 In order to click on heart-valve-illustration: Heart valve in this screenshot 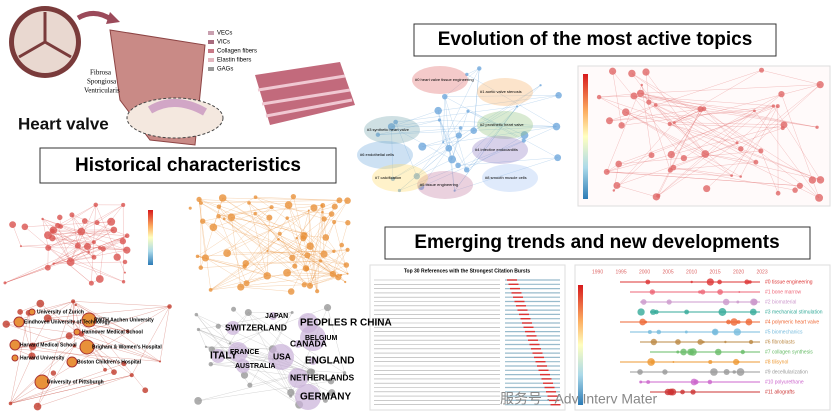, I will do `click(182, 76)`.